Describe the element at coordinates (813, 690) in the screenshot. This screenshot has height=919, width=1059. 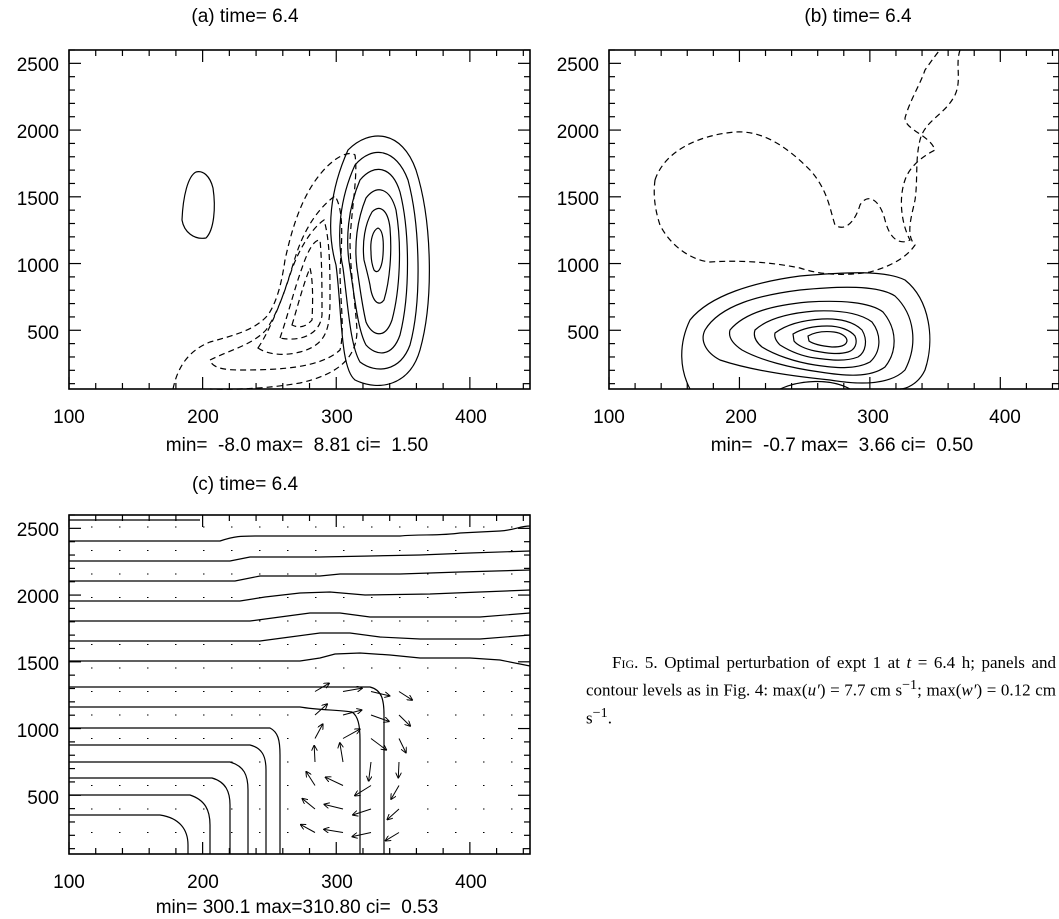
I see `caption-var-u: u′` at that location.